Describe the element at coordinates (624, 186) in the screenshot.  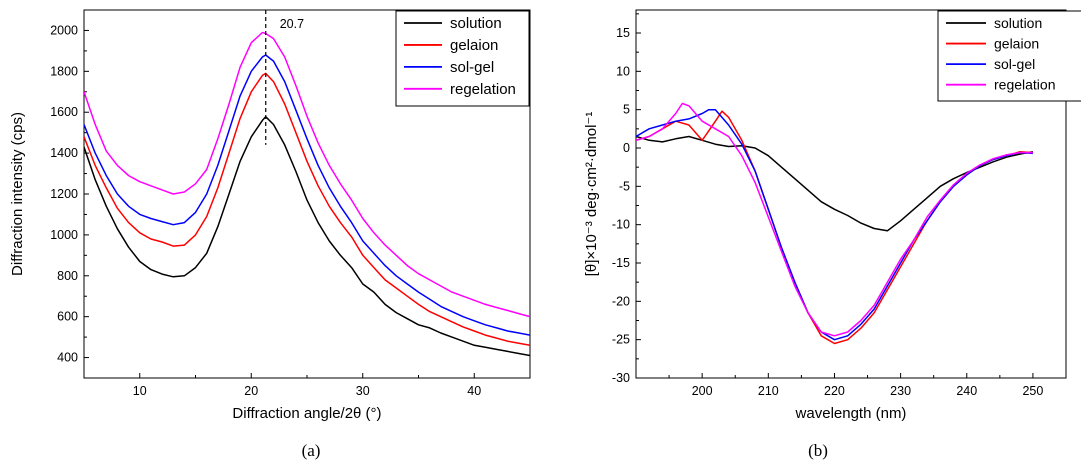
I see `y-tick-label: -5` at that location.